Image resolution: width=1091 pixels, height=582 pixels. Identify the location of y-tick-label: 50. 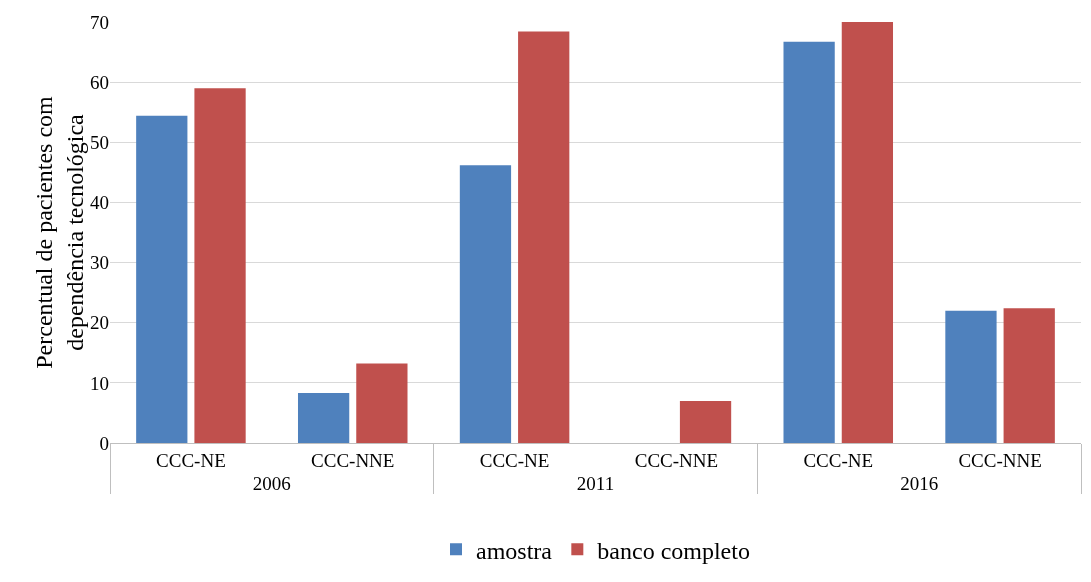
(99, 142).